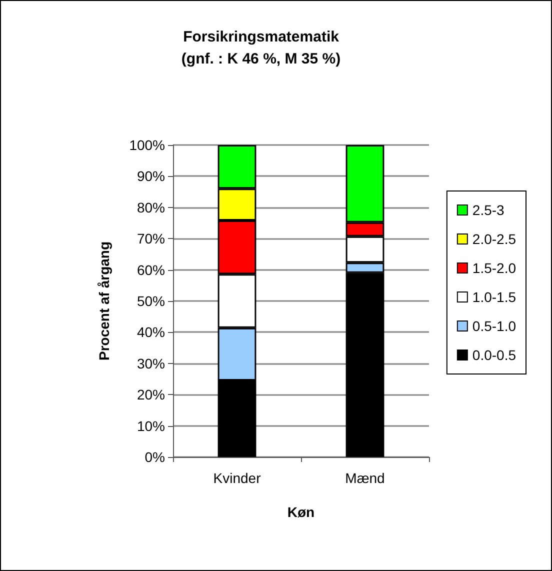 The image size is (552, 571). What do you see at coordinates (237, 478) in the screenshot?
I see `x-tick-label: Kvinder` at bounding box center [237, 478].